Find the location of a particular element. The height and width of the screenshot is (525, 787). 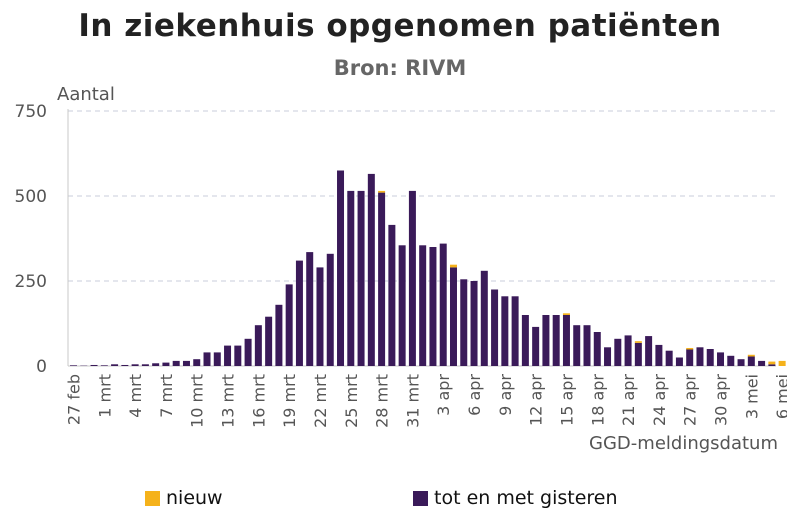

x-tick-label: 7 mrt is located at coordinates (166, 396).